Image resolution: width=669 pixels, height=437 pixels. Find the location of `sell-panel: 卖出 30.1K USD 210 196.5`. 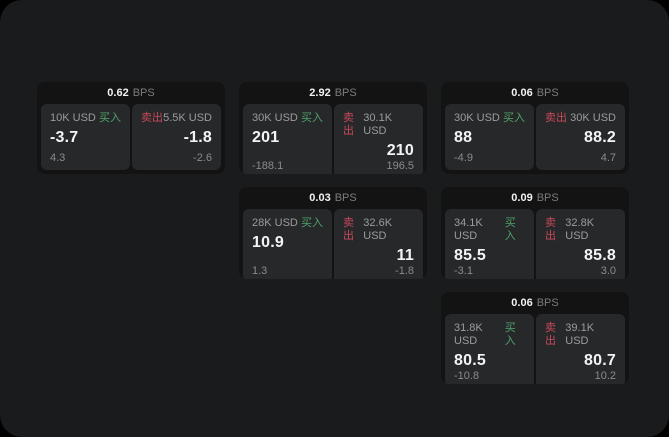

sell-panel: 卖出 30.1K USD 210 196.5 is located at coordinates (378, 139).